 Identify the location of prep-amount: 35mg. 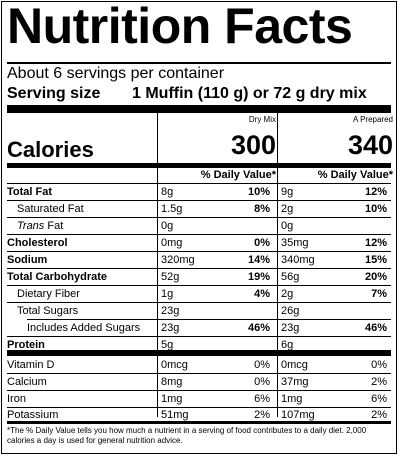
(295, 243).